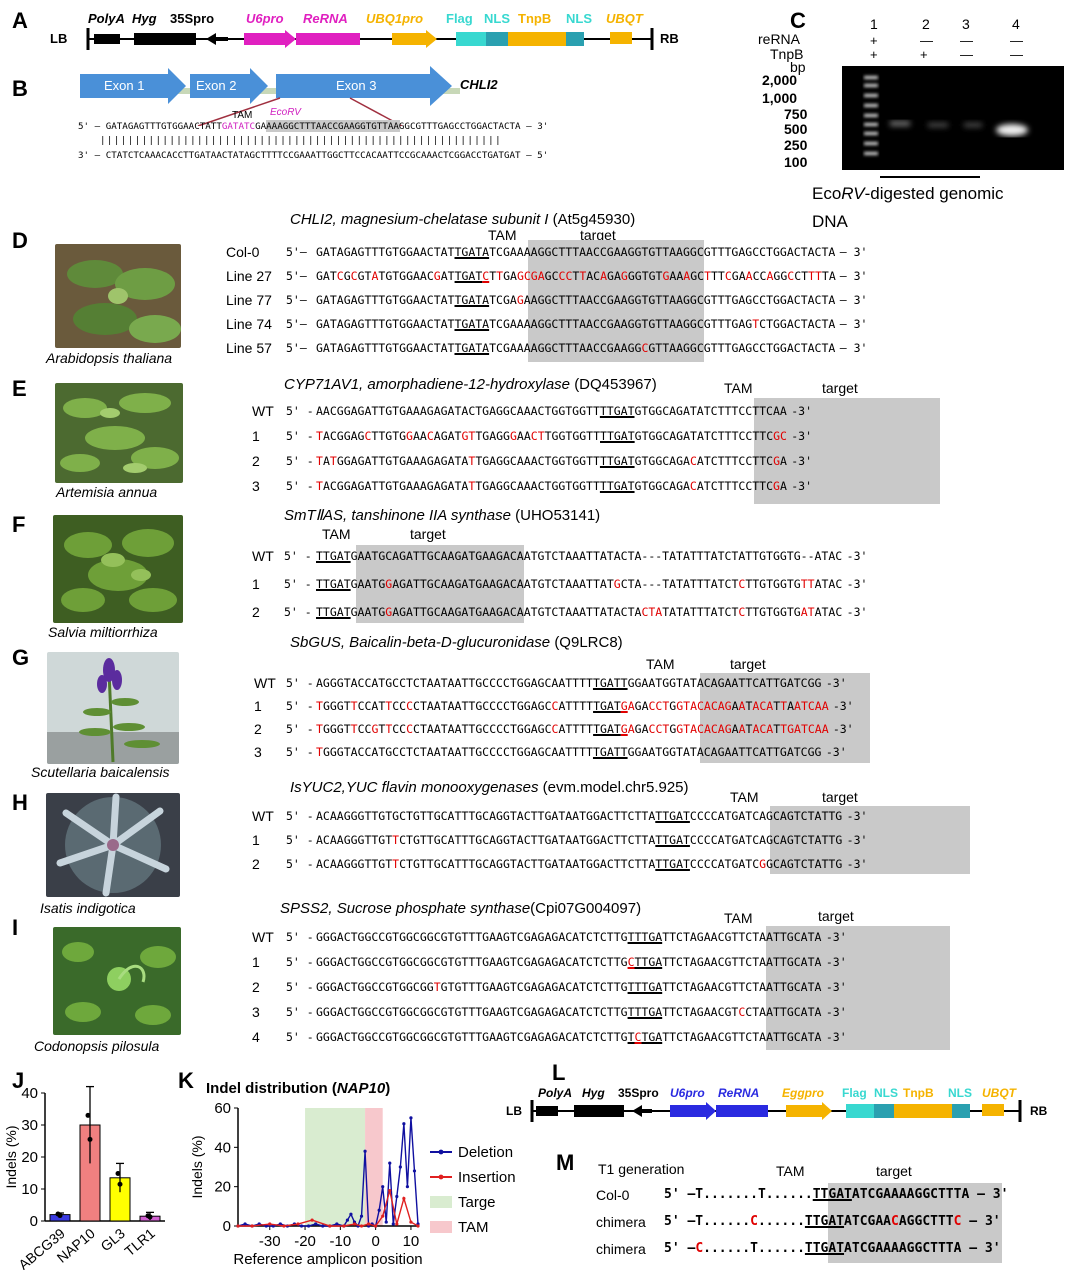 This screenshot has height=1270, width=1080. What do you see at coordinates (300, 987) in the screenshot?
I see `i-rows-row-2-prefix: 5' -` at bounding box center [300, 987].